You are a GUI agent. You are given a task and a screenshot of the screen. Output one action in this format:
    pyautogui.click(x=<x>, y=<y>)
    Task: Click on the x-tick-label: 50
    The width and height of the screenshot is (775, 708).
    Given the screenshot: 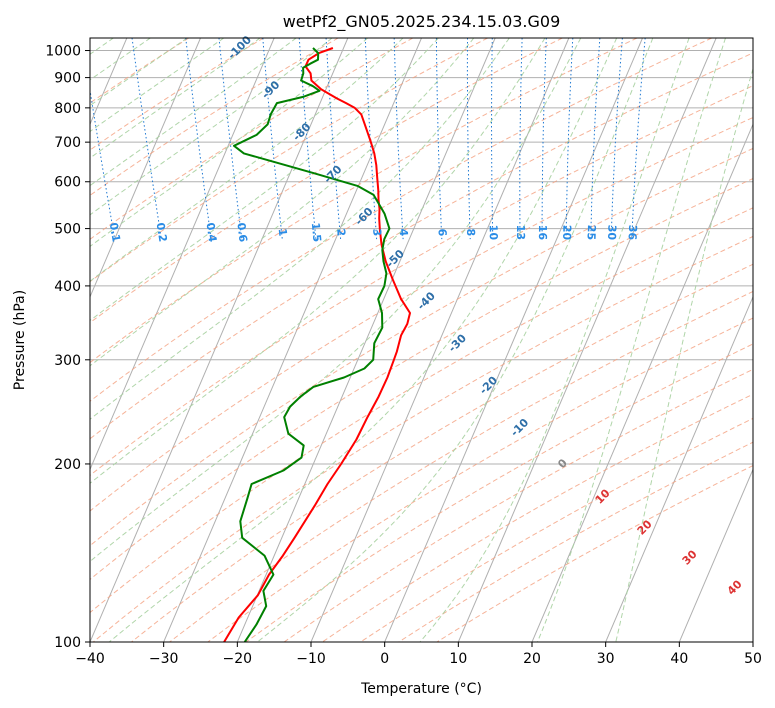 What is the action you would take?
    pyautogui.click(x=753, y=659)
    